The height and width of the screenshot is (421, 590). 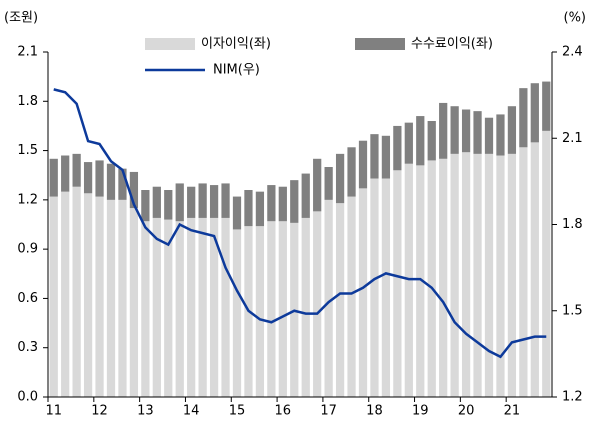 What do you see at coordinates (27, 249) in the screenshot?
I see `y-tick-label: 0.9` at bounding box center [27, 249].